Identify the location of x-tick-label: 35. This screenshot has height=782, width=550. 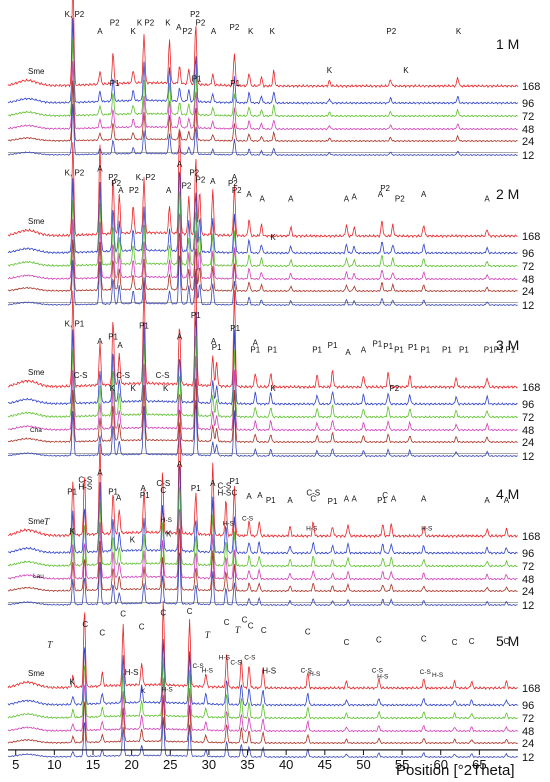
(247, 764).